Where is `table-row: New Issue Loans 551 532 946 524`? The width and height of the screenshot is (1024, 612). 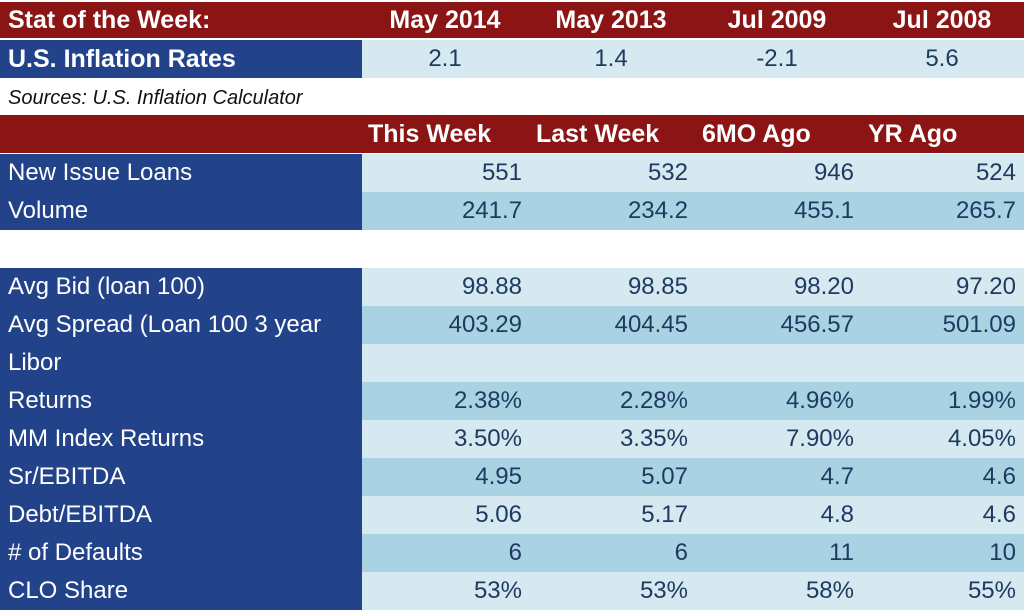 table-row: New Issue Loans 551 532 946 524 is located at coordinates (512, 173).